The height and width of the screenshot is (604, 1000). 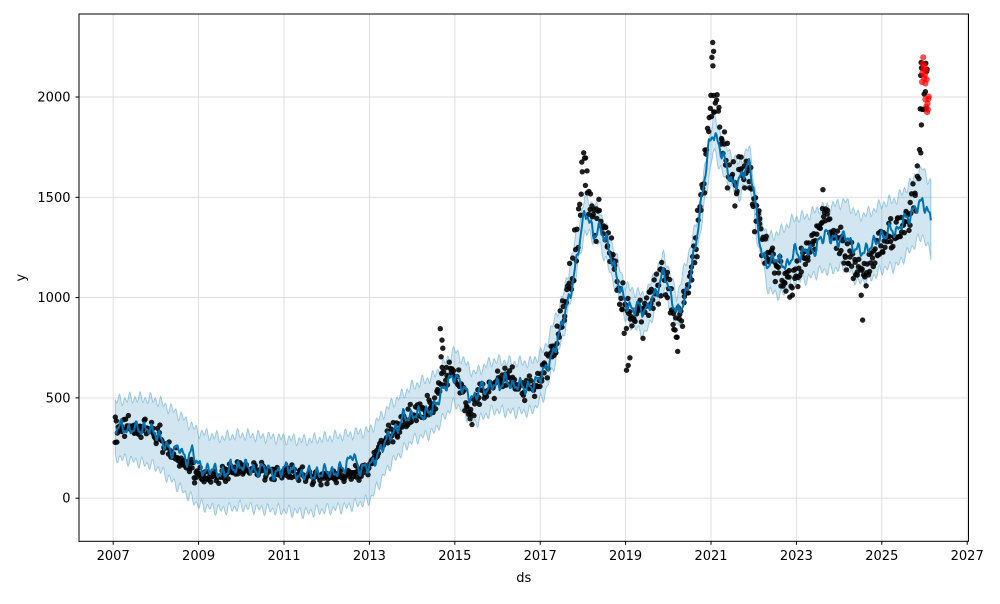 I want to click on y-tick-label: 1000, so click(x=53, y=298).